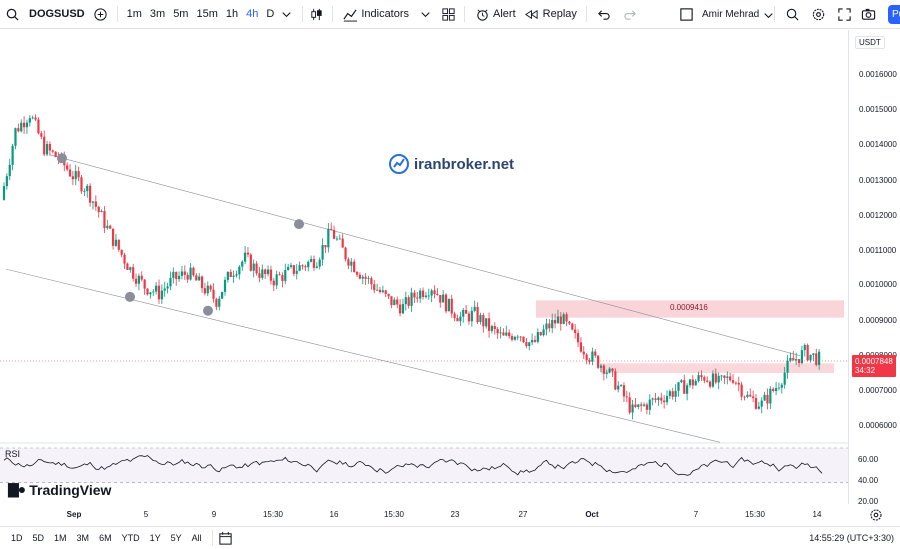 This screenshot has height=549, width=900. Describe the element at coordinates (878, 390) in the screenshot. I see `price-tick: 0.0007000` at that location.